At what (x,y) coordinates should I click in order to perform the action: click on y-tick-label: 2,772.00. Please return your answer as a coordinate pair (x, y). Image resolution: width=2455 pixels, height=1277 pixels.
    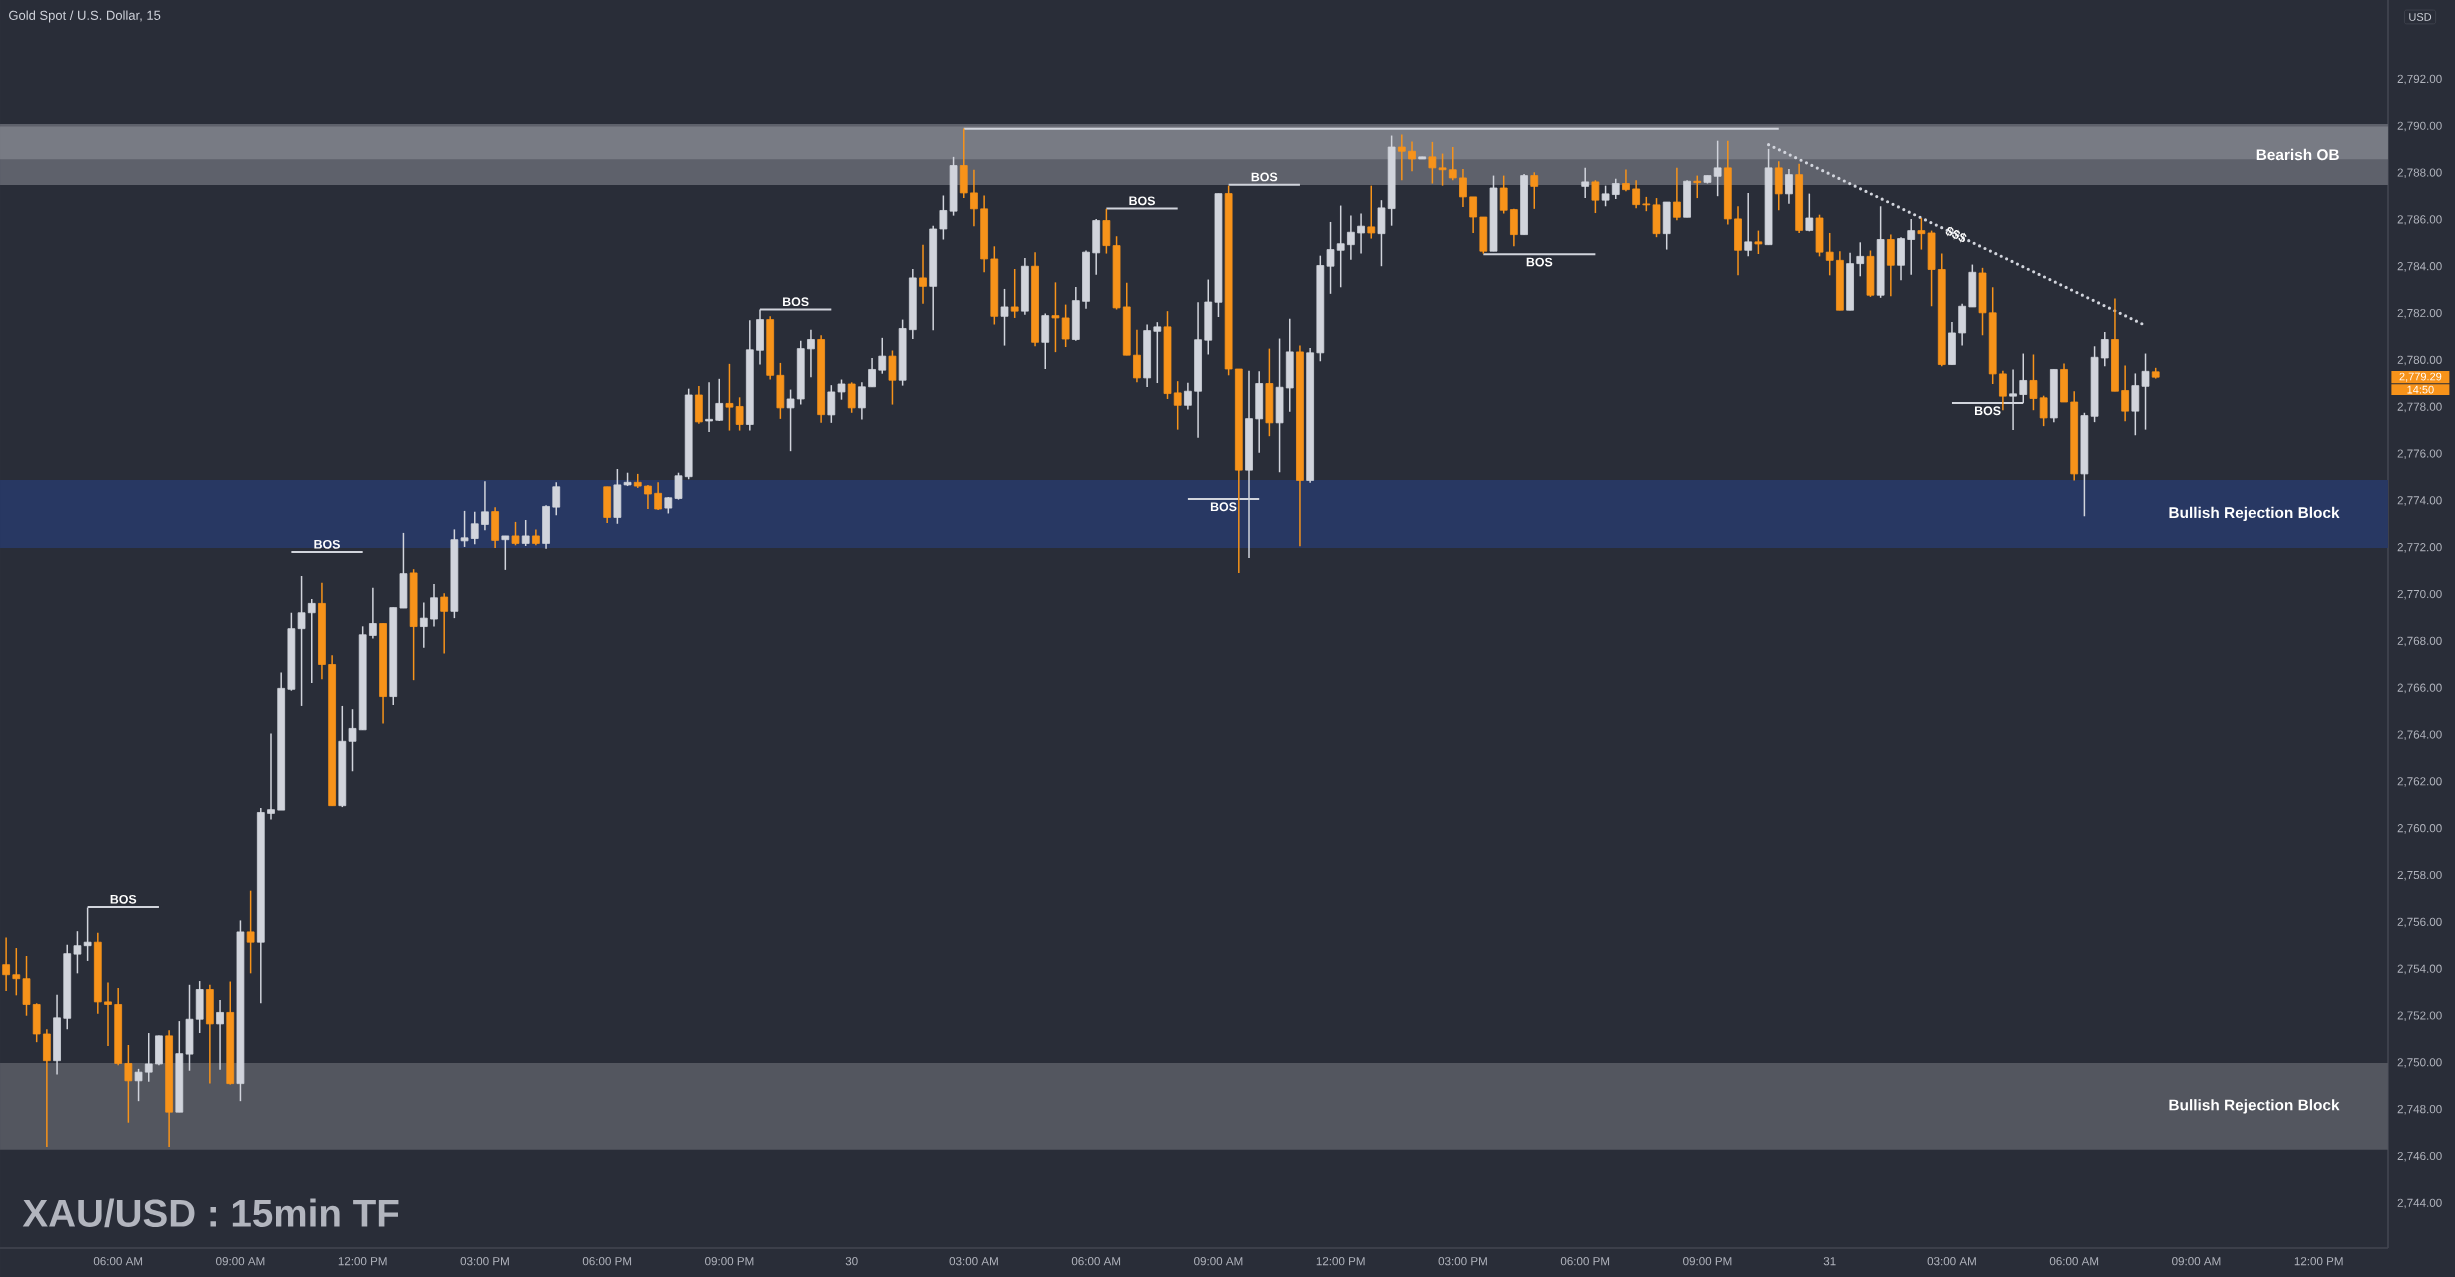
    Looking at the image, I should click on (2419, 548).